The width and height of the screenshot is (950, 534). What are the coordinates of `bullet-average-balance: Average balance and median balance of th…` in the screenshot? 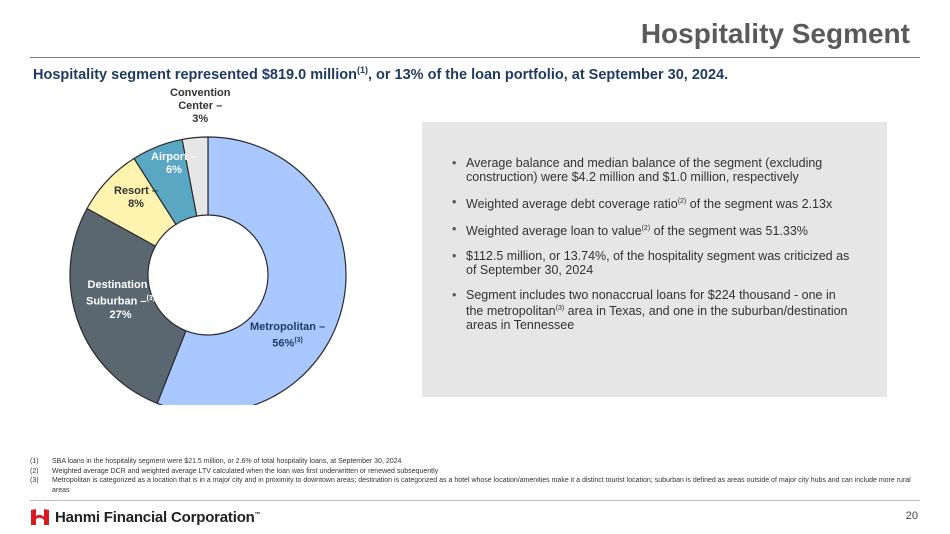 It's located at (653, 170).